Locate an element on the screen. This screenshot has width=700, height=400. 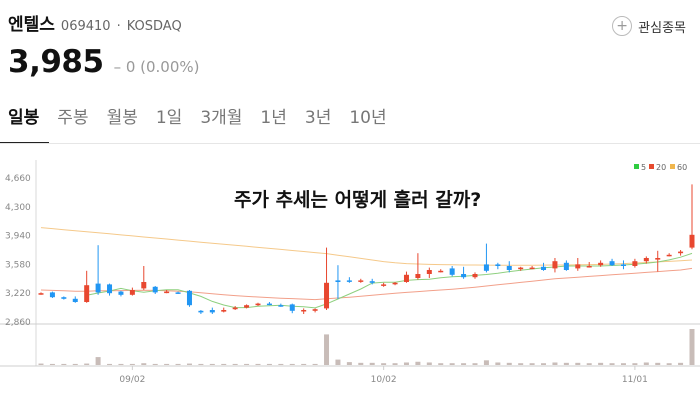
favorite-button: + 관심종목 is located at coordinates (649, 26).